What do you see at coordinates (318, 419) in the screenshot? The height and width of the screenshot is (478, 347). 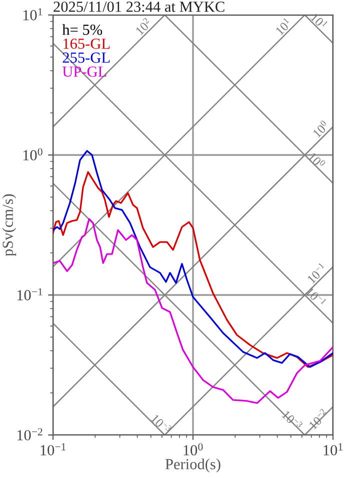 I see `annotation: 10$^{−2}$` at bounding box center [318, 419].